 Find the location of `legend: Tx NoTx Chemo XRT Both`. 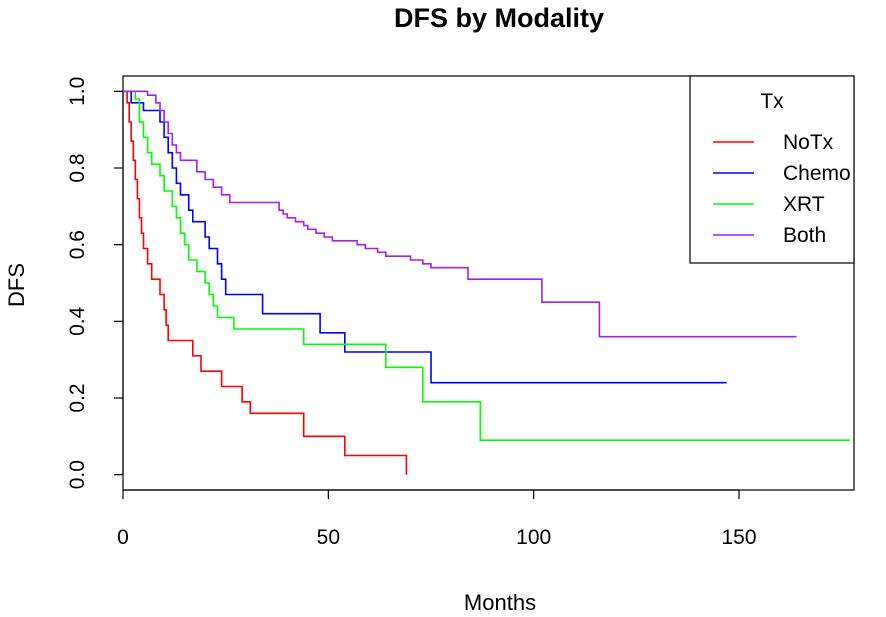

legend: Tx NoTx Chemo XRT Both is located at coordinates (772, 169).